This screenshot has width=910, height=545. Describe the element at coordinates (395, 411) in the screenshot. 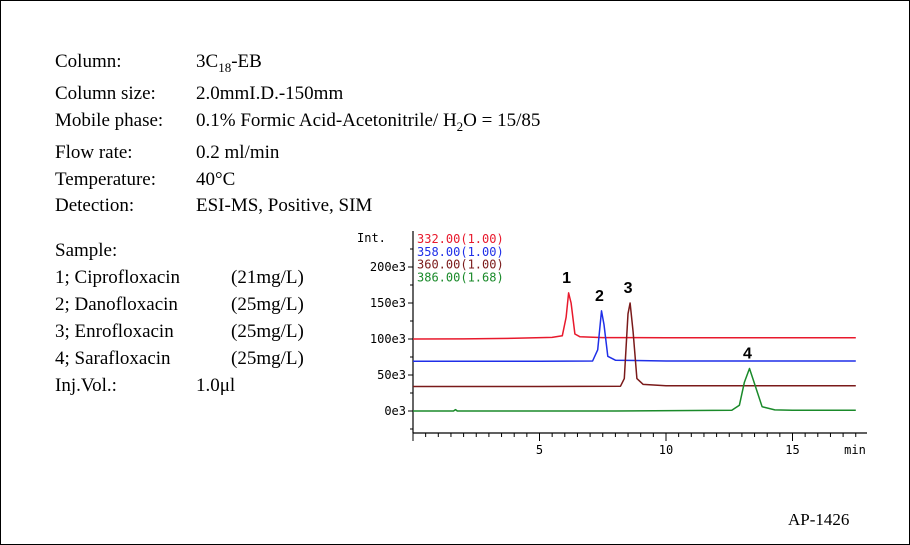

I see `y-tick-label: 0e3` at that location.